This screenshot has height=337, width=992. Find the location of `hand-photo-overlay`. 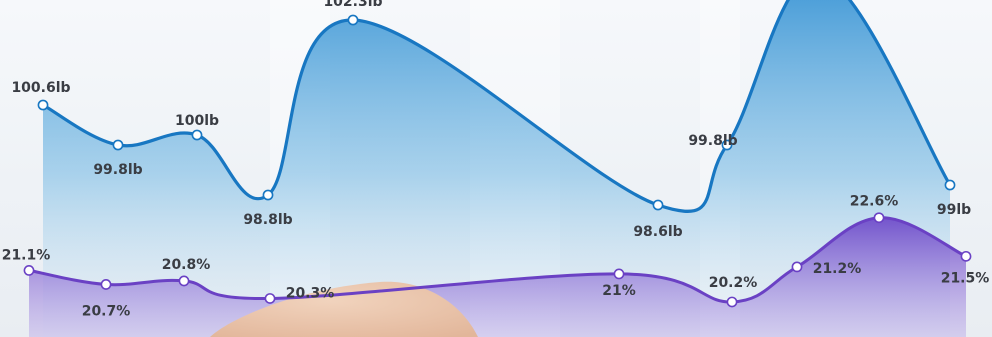

hand-photo-overlay is located at coordinates (344, 309).